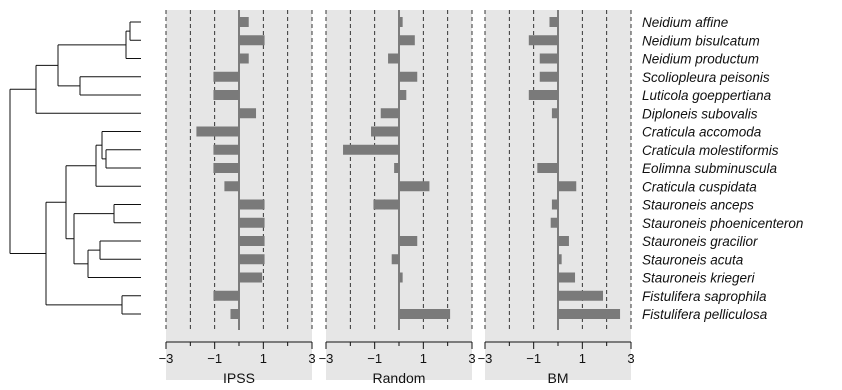 The height and width of the screenshot is (390, 842). I want to click on species-label: Scoliopleura peisonis, so click(706, 77).